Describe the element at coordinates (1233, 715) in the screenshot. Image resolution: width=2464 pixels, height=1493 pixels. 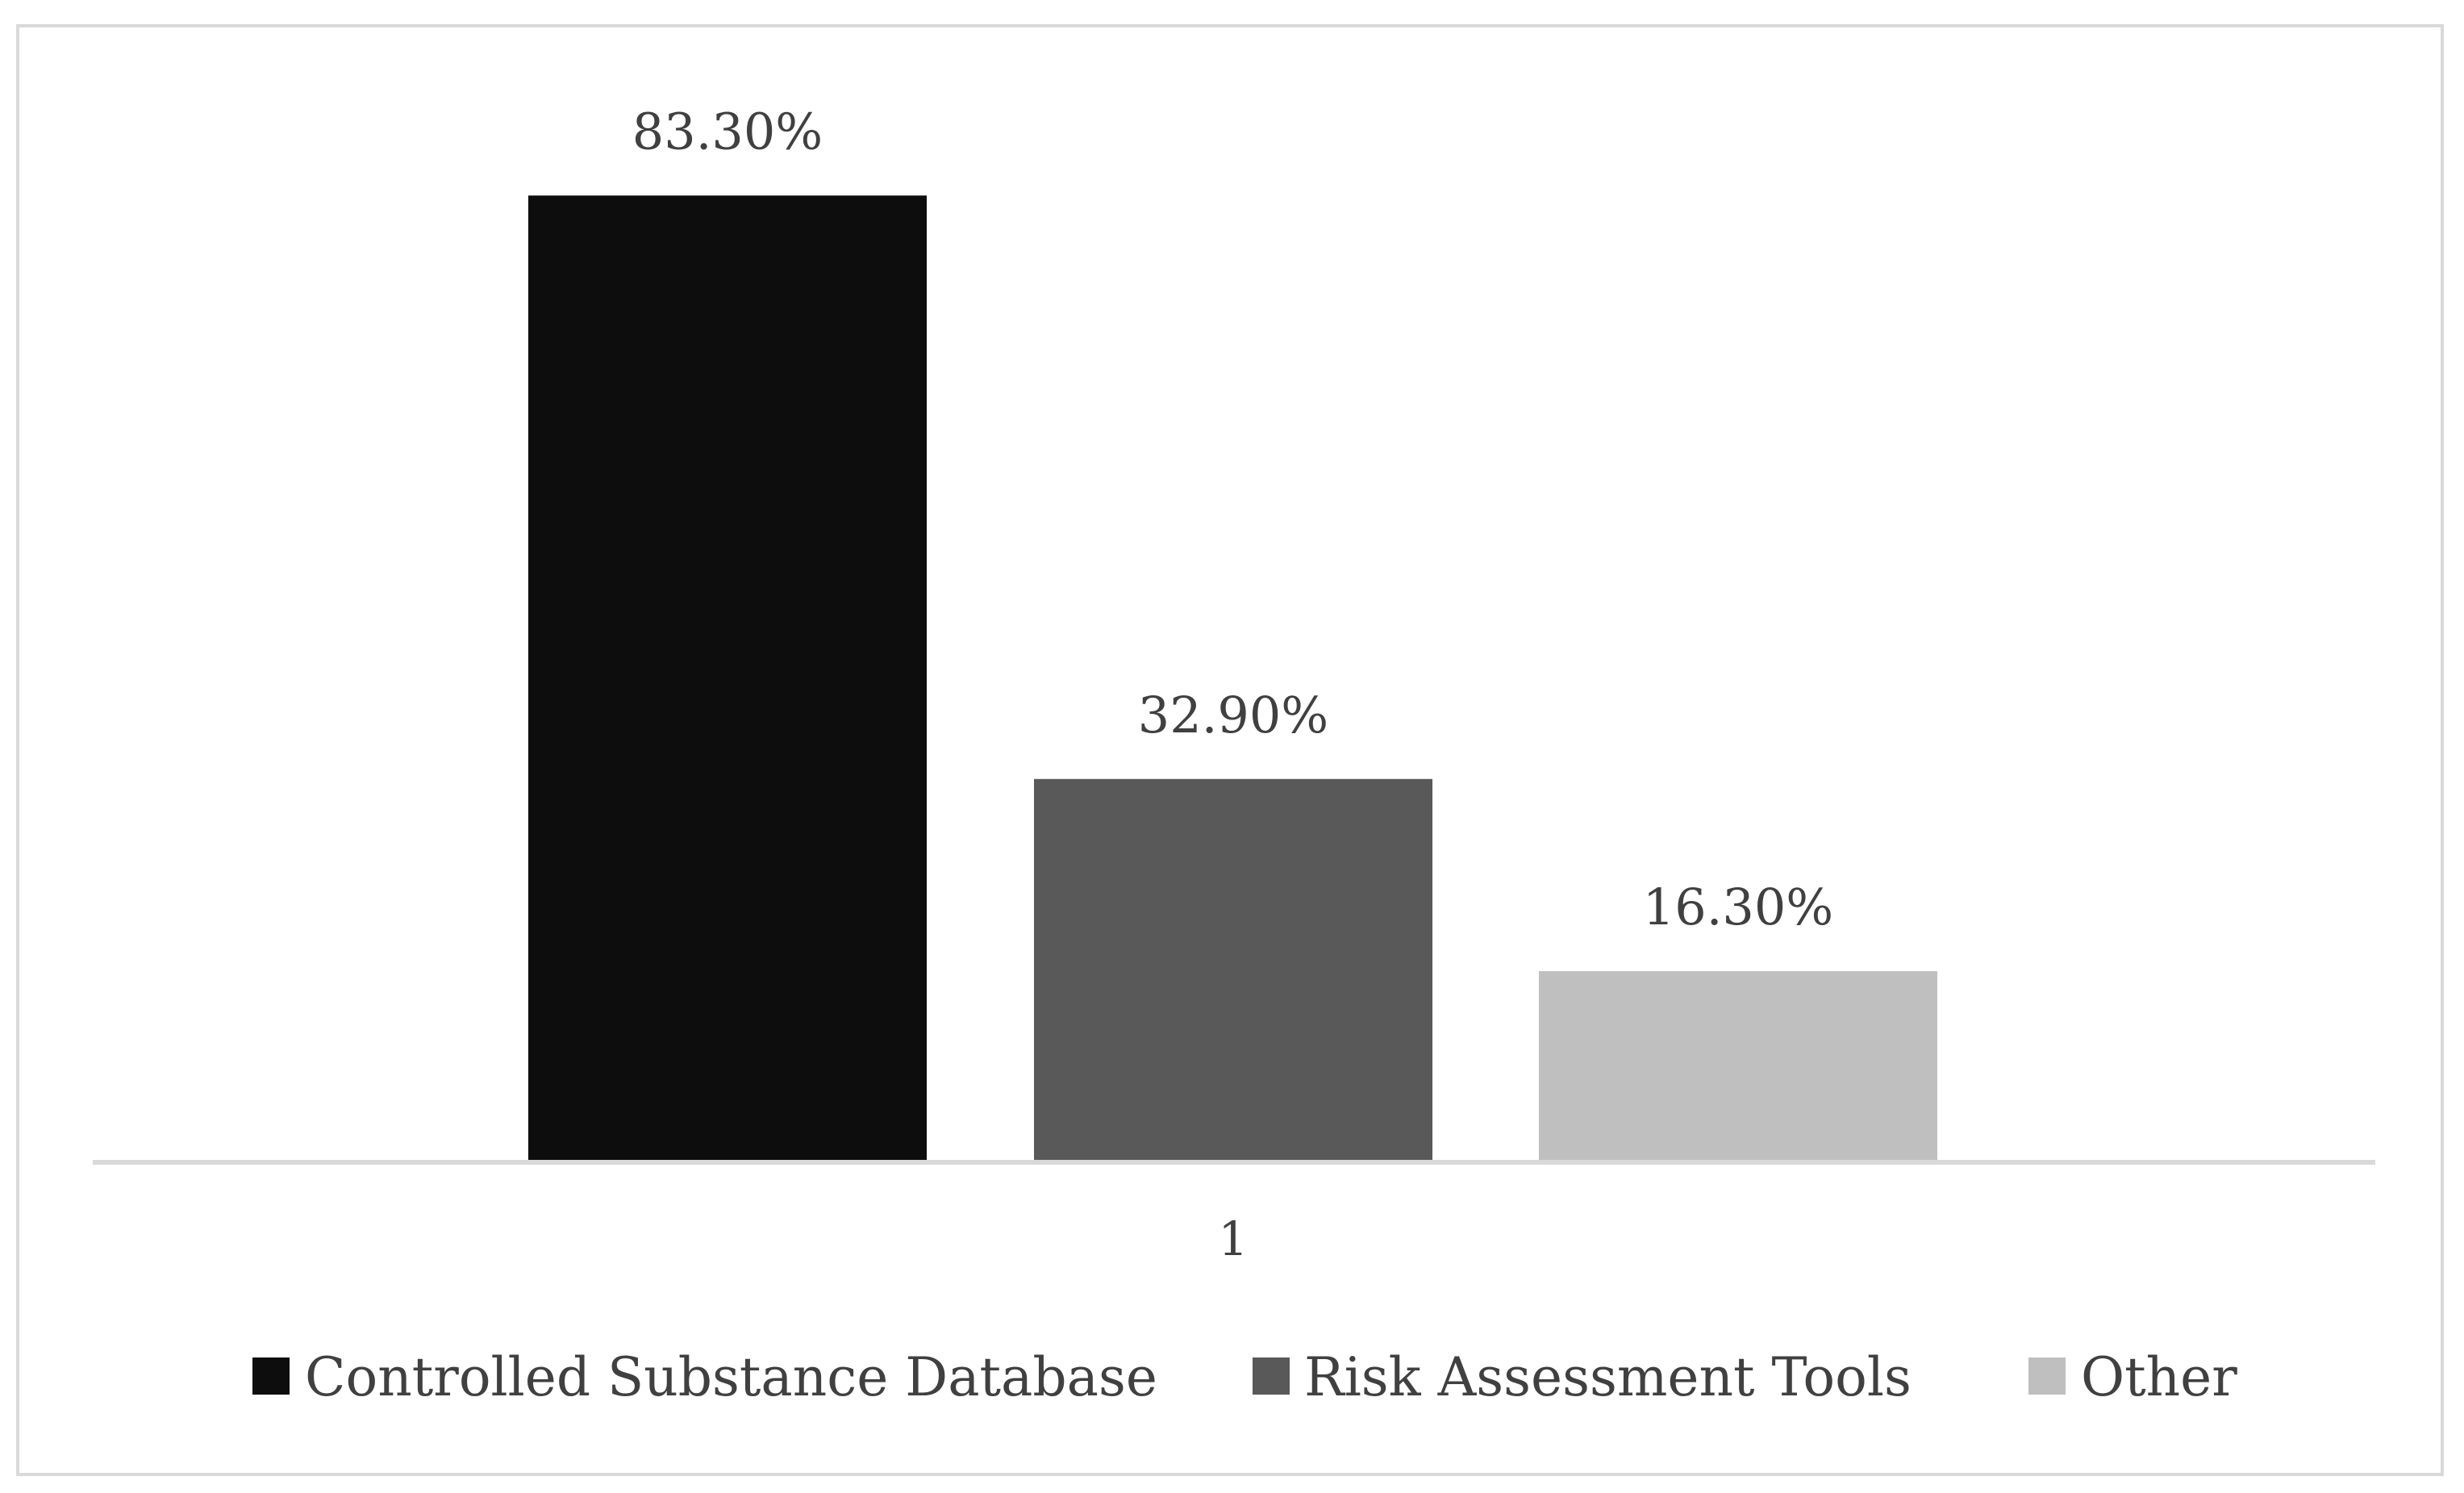
I see `data-label-2: 32.90%` at that location.